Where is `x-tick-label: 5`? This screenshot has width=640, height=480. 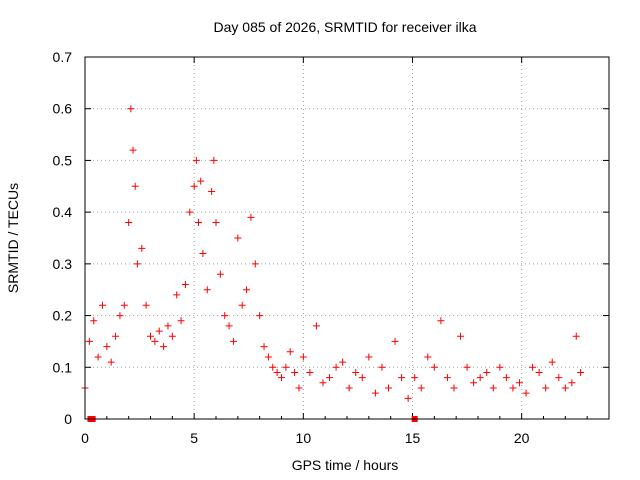
x-tick-label: 5 is located at coordinates (194, 438).